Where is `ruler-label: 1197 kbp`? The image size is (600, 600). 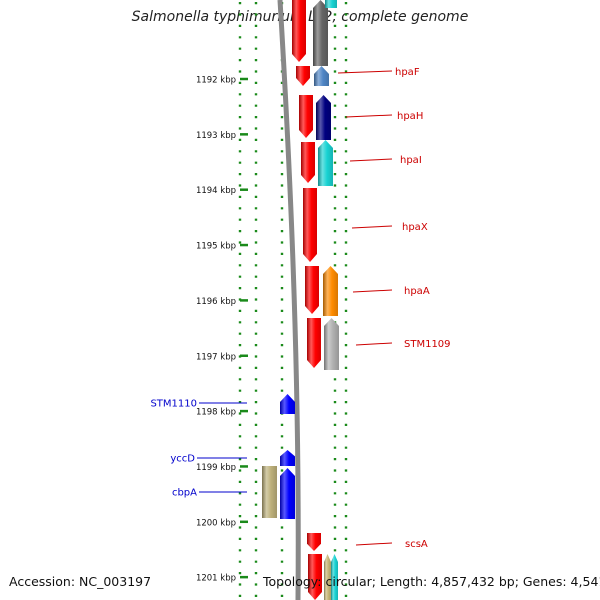
ruler-label: 1197 kbp is located at coordinates (216, 357).